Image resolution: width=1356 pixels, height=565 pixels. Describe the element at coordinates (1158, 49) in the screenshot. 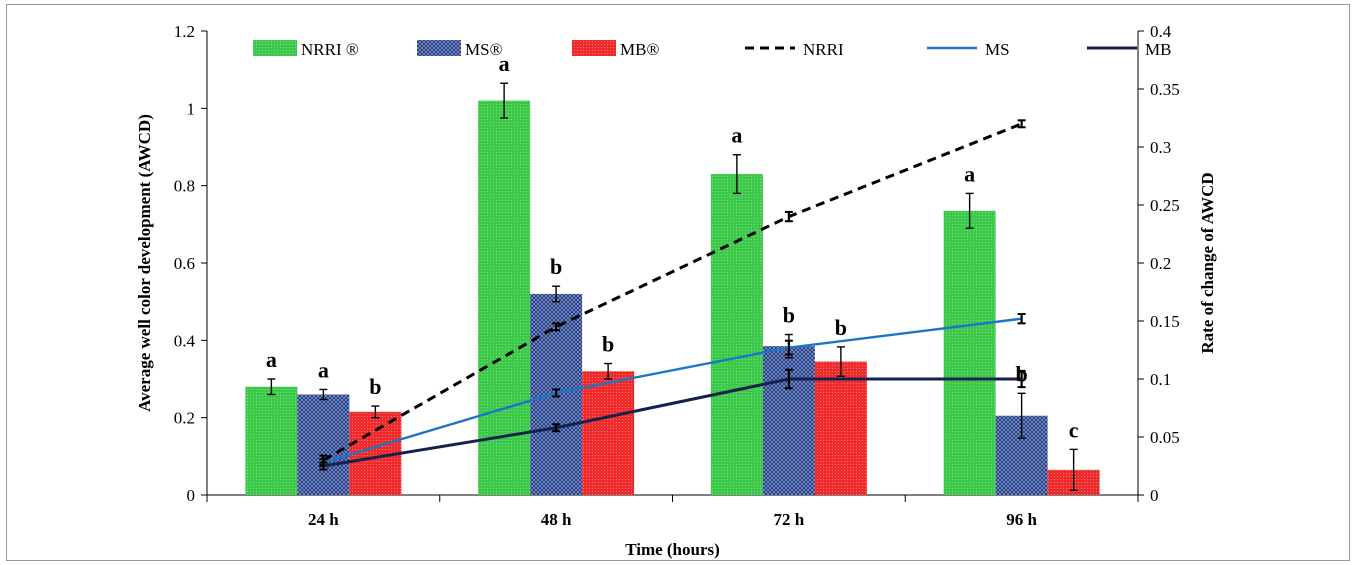

I see `legend-label: MB` at that location.